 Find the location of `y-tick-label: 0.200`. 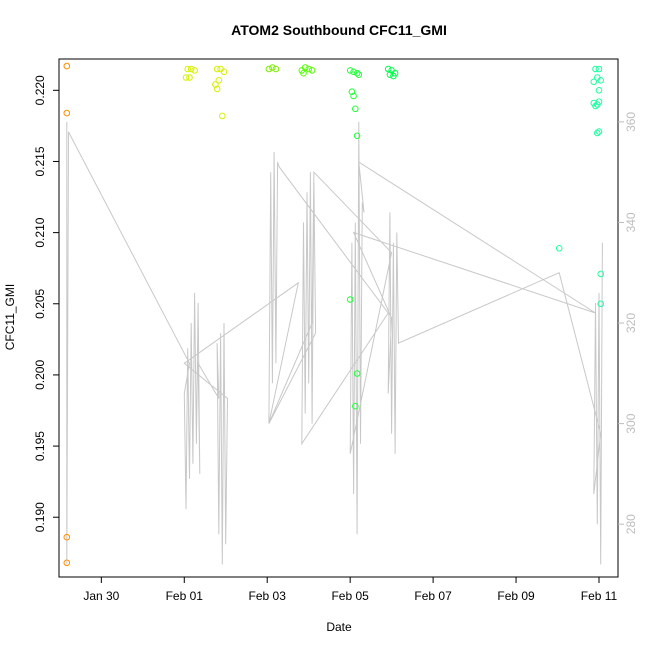

y-tick-label: 0.200 is located at coordinates (40, 375).